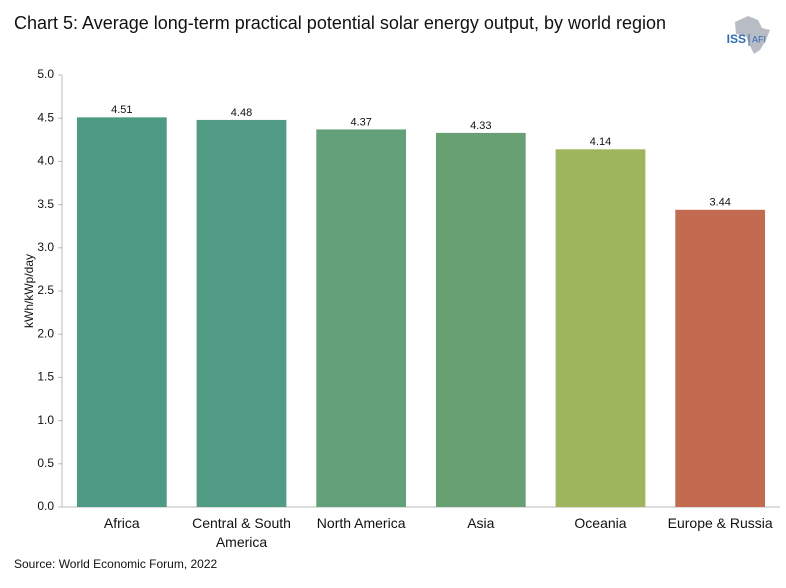  I want to click on logo: ISS AFI, so click(748, 35).